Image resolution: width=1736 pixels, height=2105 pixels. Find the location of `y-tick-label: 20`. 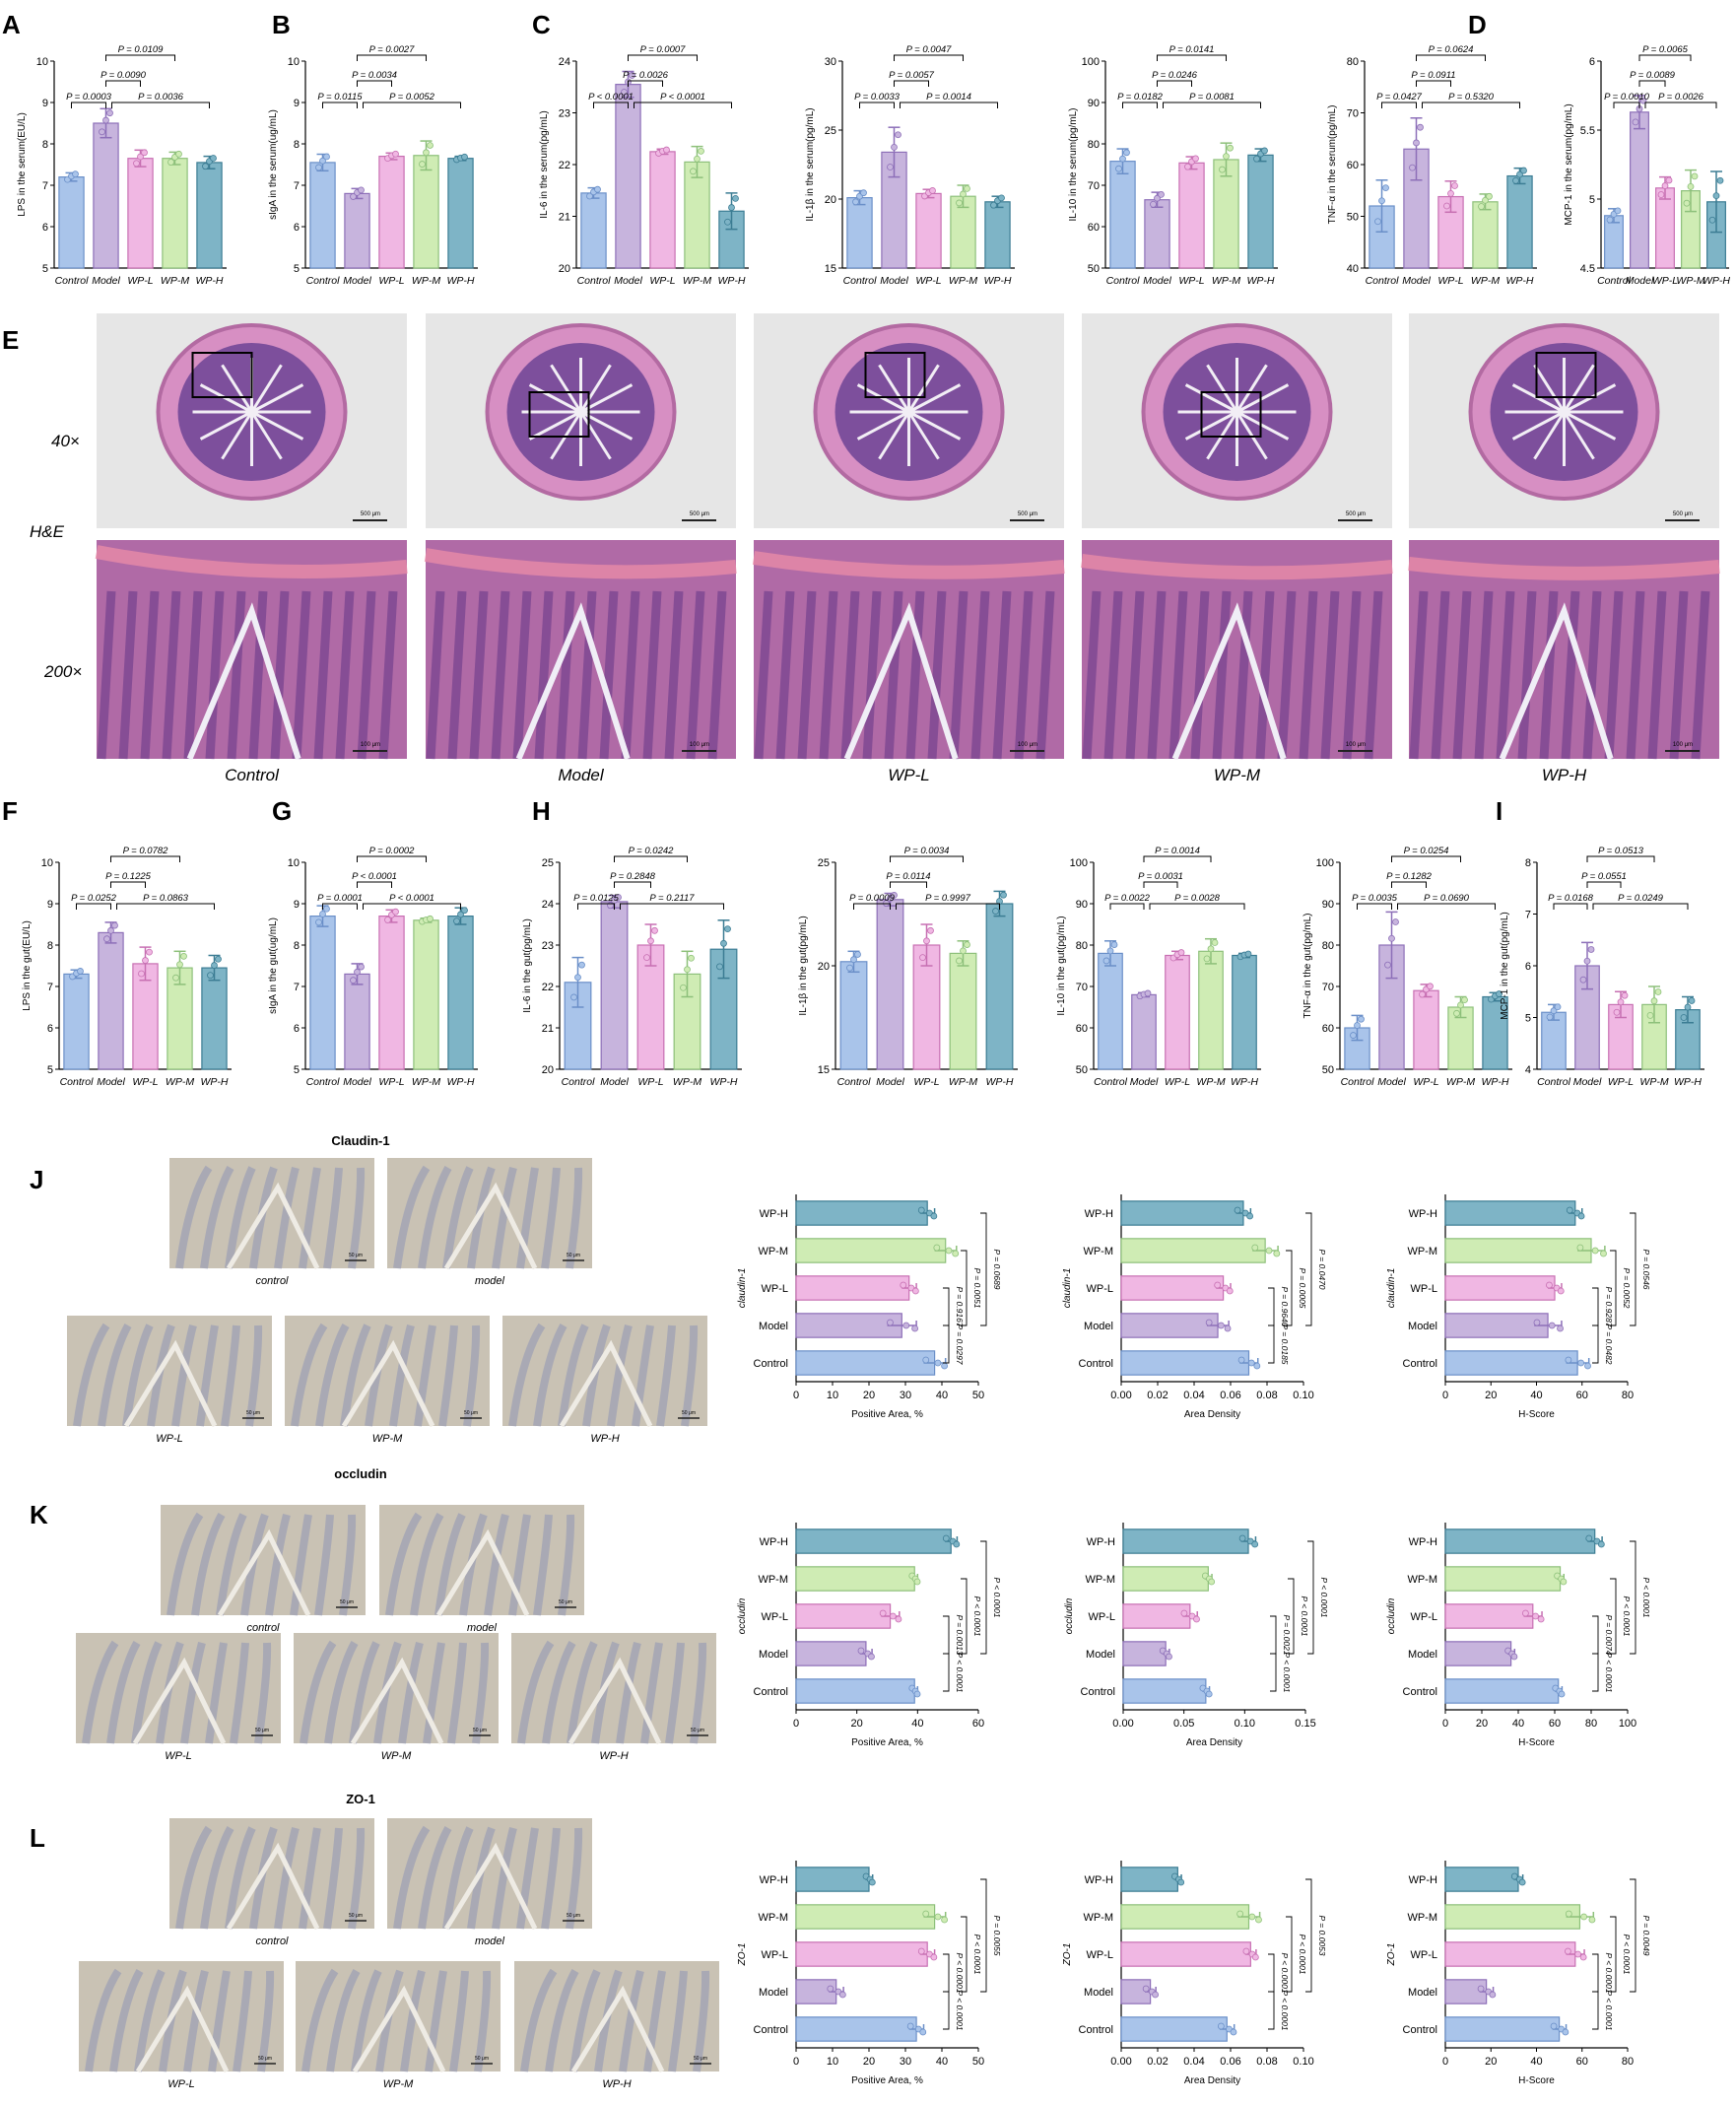

y-tick-label: 20 is located at coordinates (824, 967).